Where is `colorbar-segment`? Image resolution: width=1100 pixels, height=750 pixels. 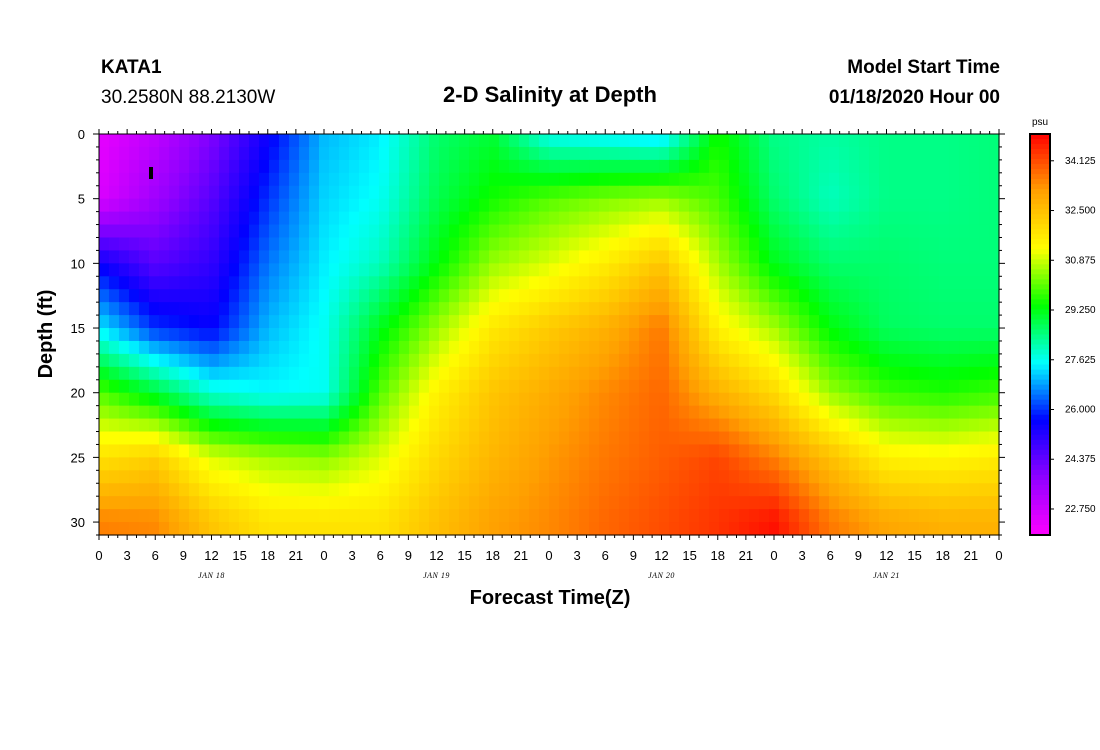 colorbar-segment is located at coordinates (1040, 392).